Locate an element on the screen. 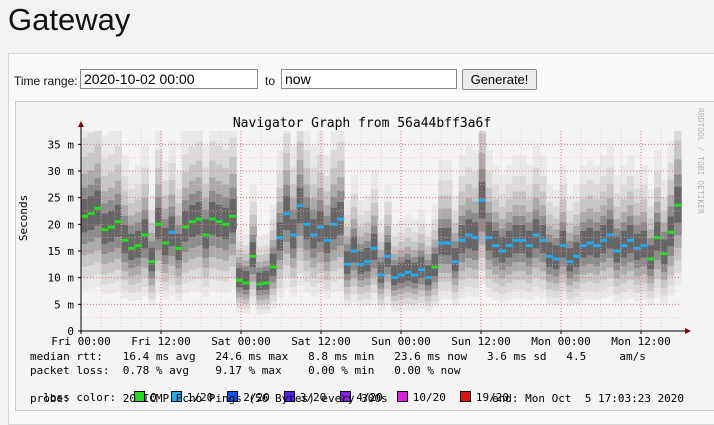  loss-color-legend: loss color: 0 1/20 2/20 3/20 4/20 10/20 19/20 is located at coordinates (269, 391).